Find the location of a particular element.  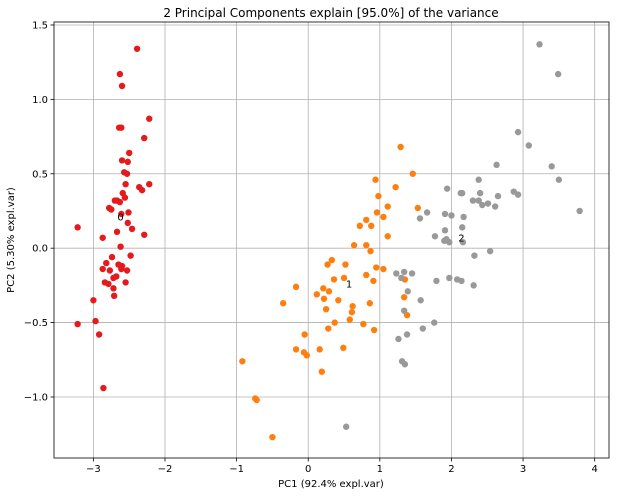

y-axis-label: PC2 (5.30% expl.var) is located at coordinates (11, 240).